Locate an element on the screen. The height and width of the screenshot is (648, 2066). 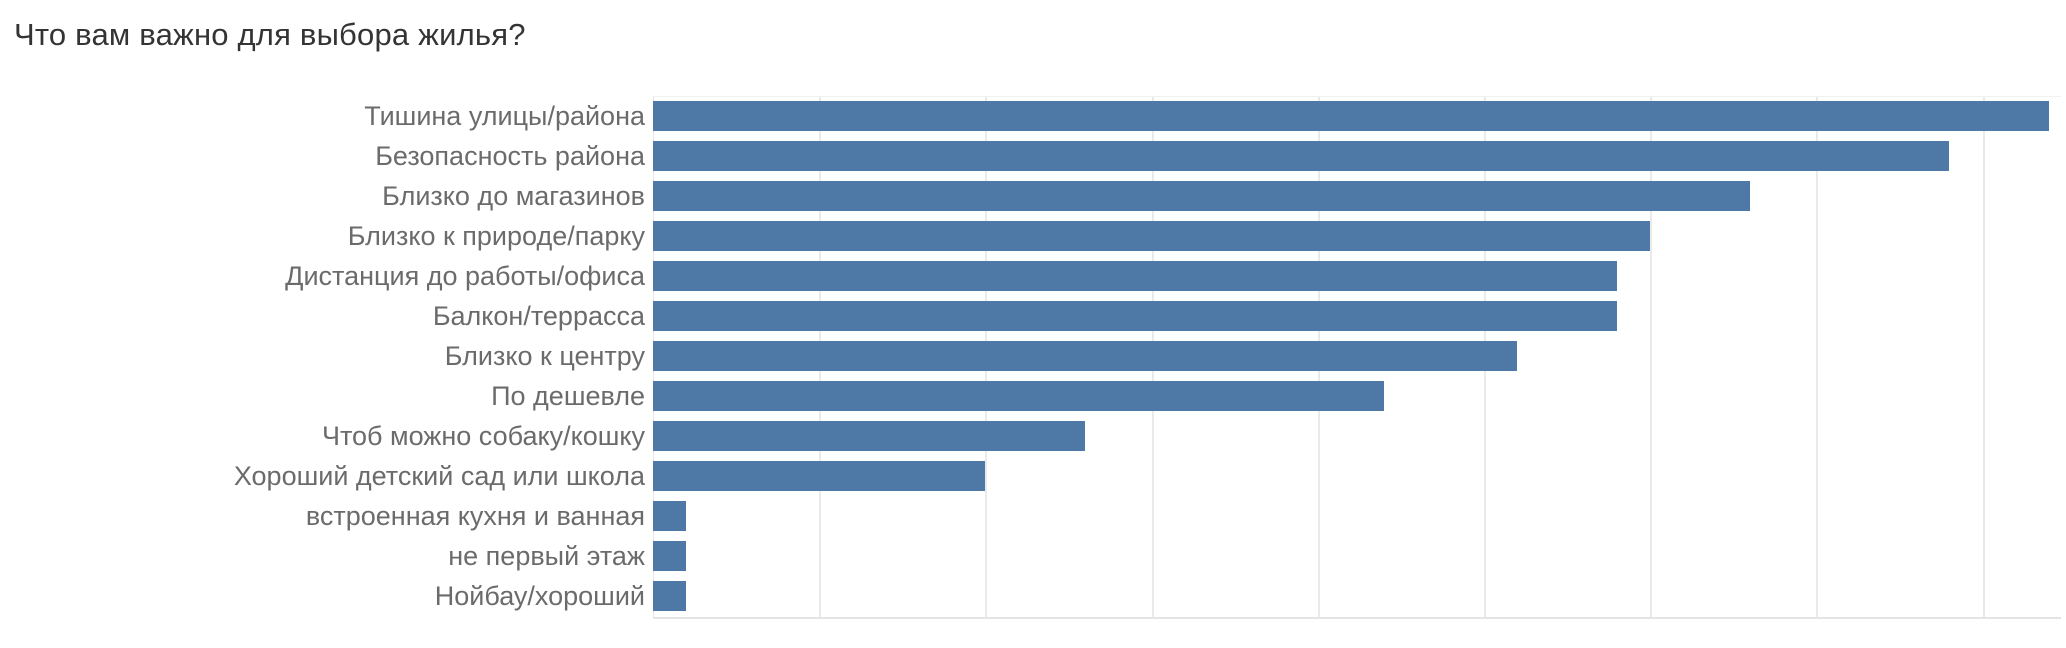
category-label: Безопасность района is located at coordinates (510, 156).